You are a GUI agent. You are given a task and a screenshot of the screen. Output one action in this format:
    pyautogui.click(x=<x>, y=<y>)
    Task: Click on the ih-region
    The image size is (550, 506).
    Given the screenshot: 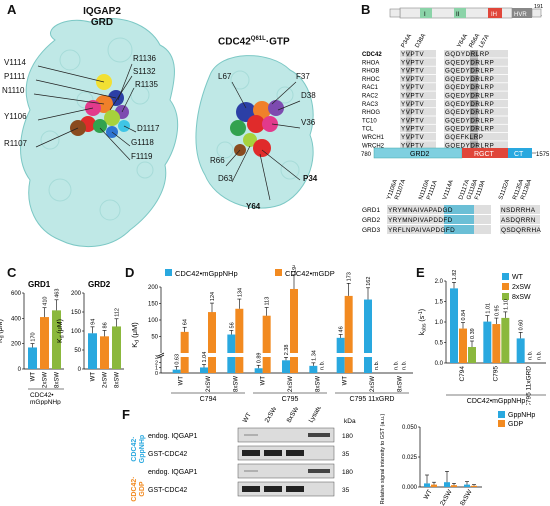 What is the action you would take?
    pyautogui.click(x=495, y=13)
    